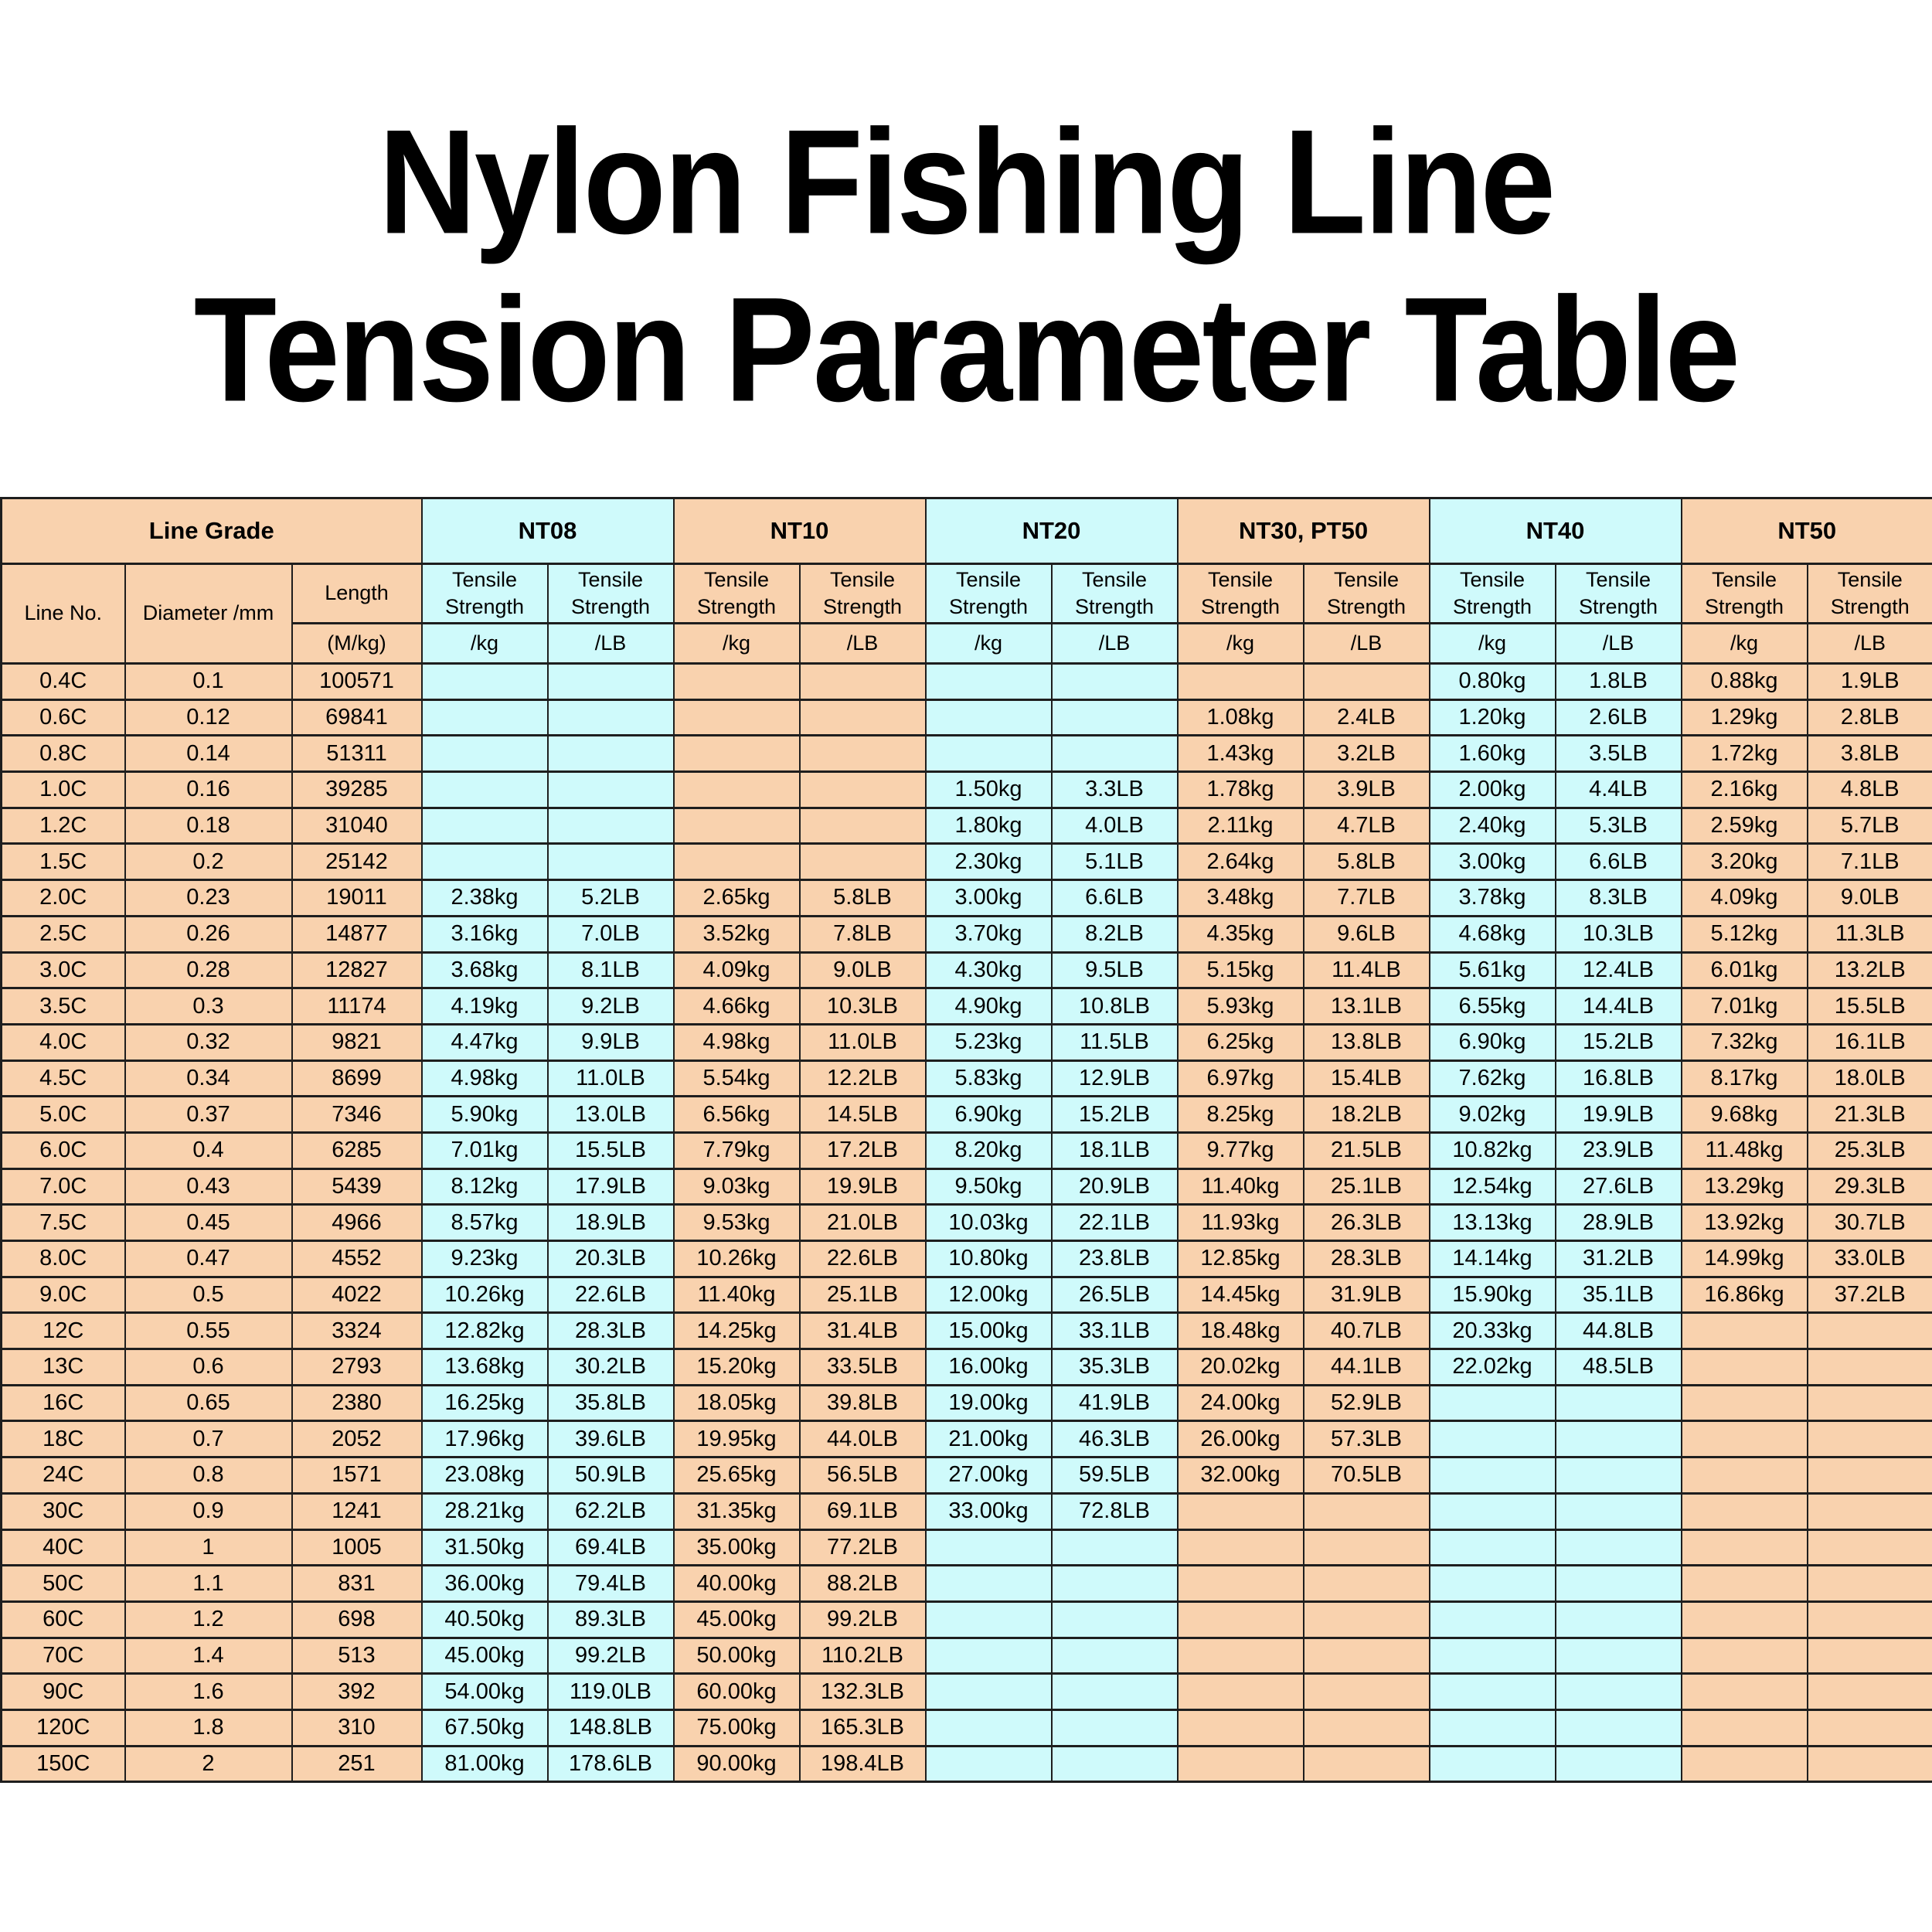  What do you see at coordinates (1240, 1331) in the screenshot?
I see `table-cell: 18.48kg` at bounding box center [1240, 1331].